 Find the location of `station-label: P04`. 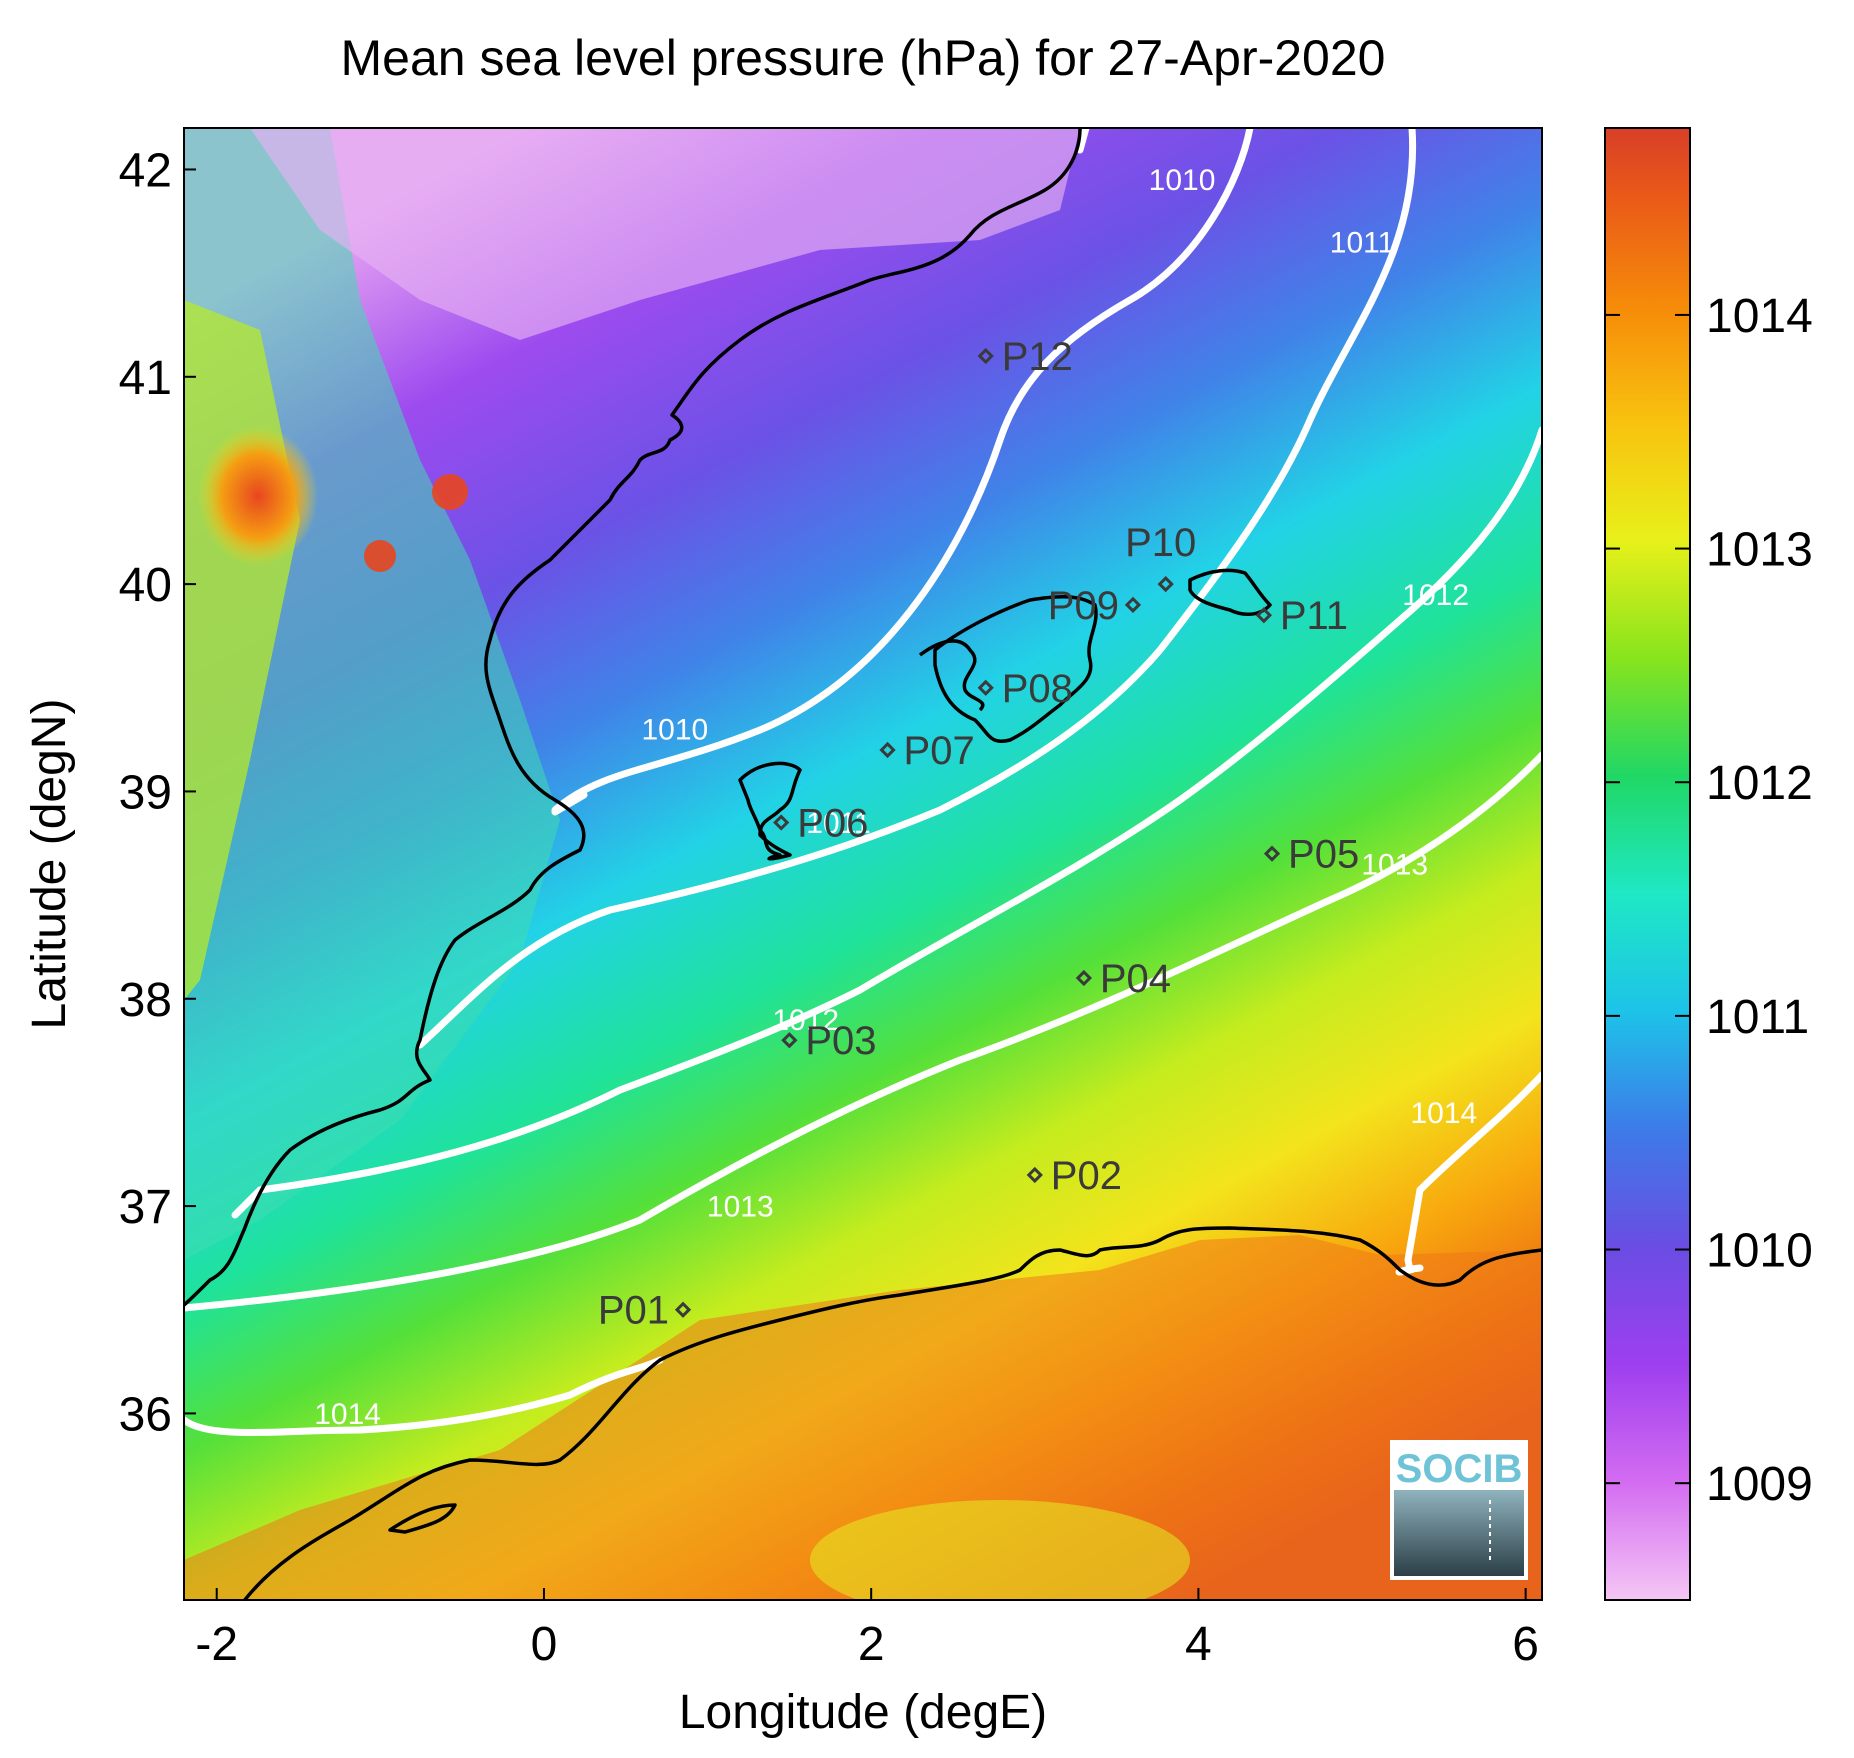

station-label: P04 is located at coordinates (1135, 979).